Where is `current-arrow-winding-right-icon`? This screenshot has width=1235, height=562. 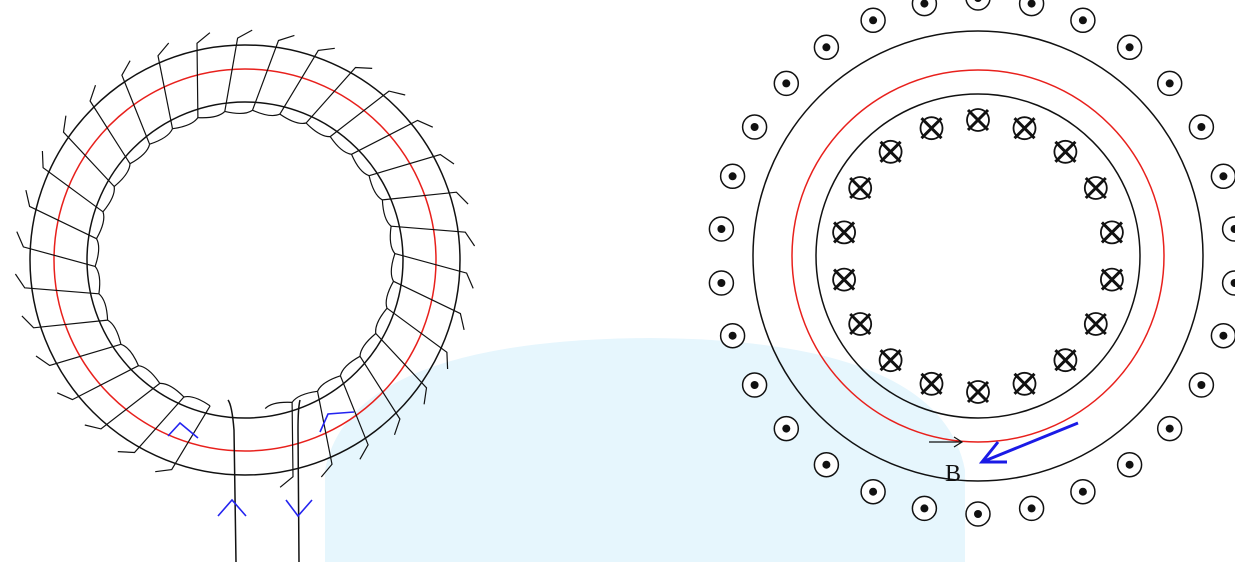 current-arrow-winding-right-icon is located at coordinates (337, 422).